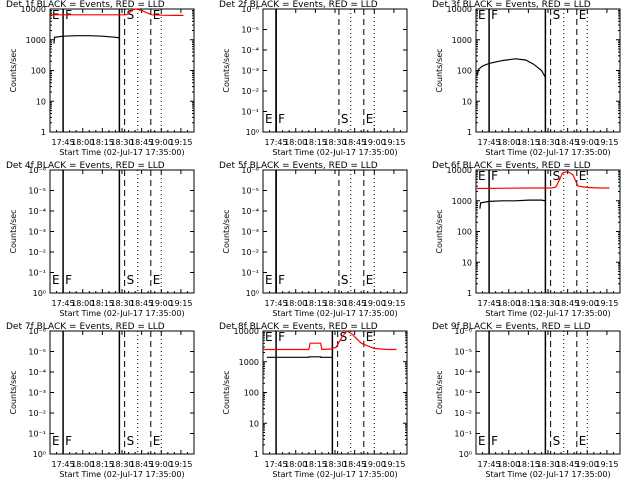 Image resolution: width=640 pixels, height=480 pixels. What do you see at coordinates (298, 327) in the screenshot?
I see `panel-title: Det 8f BLACK = Events, RED = LLD` at bounding box center [298, 327].